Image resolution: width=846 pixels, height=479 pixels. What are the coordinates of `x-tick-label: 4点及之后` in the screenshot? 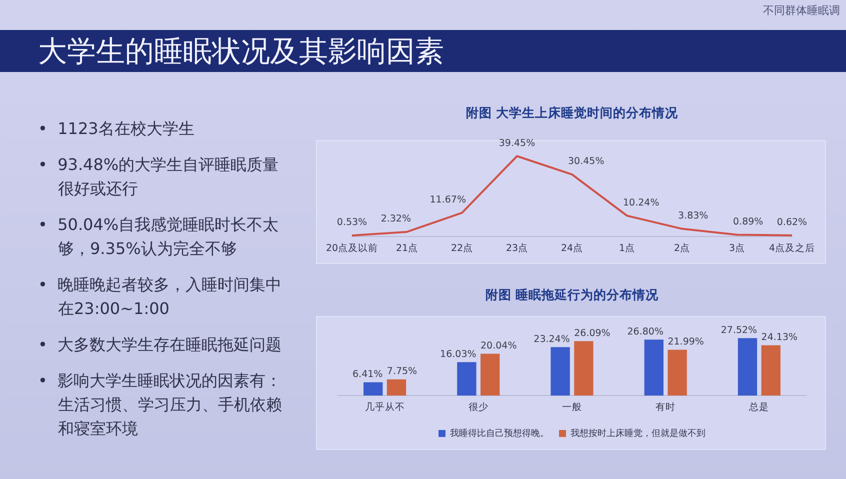 It's located at (792, 248).